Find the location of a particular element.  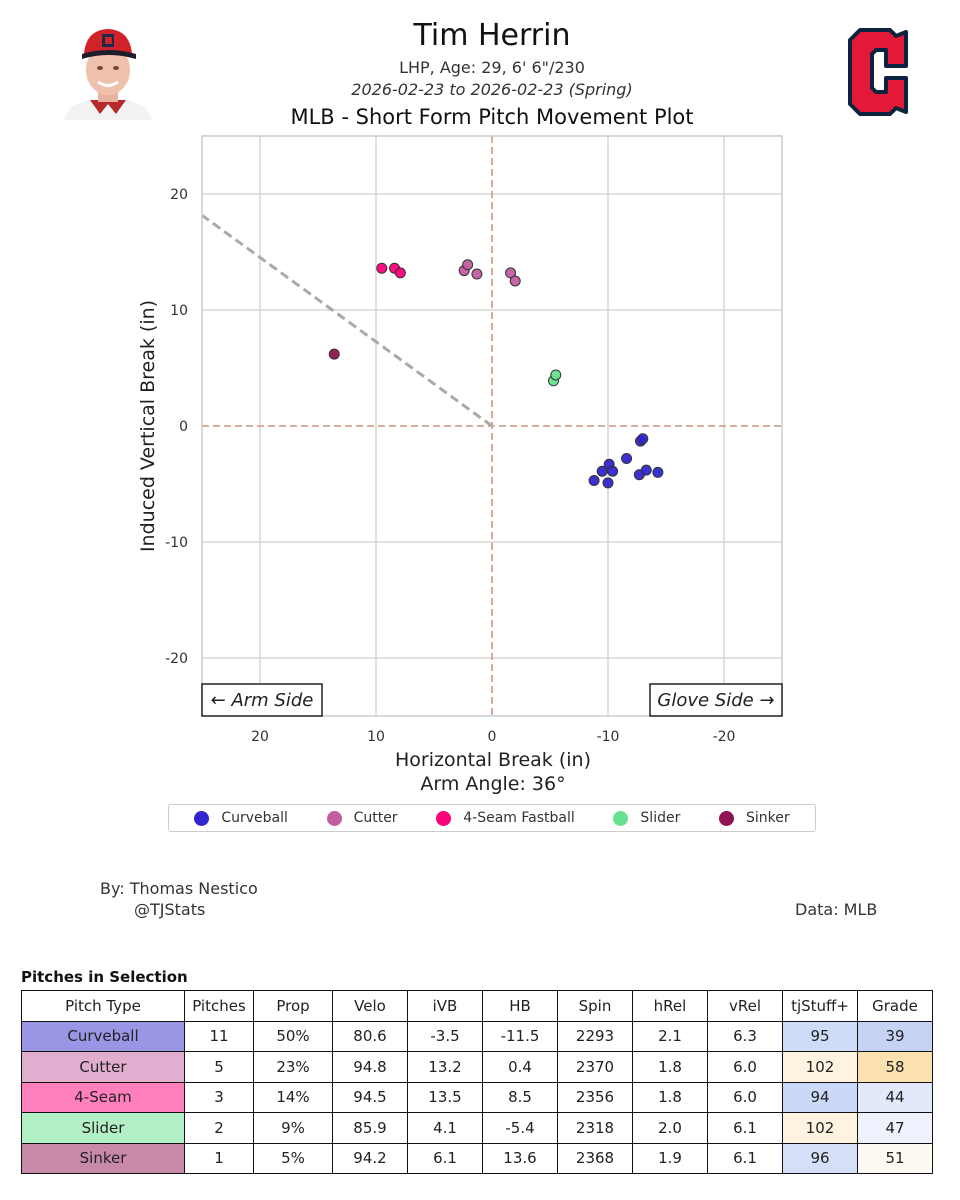

legend-label: Sinker is located at coordinates (768, 818).